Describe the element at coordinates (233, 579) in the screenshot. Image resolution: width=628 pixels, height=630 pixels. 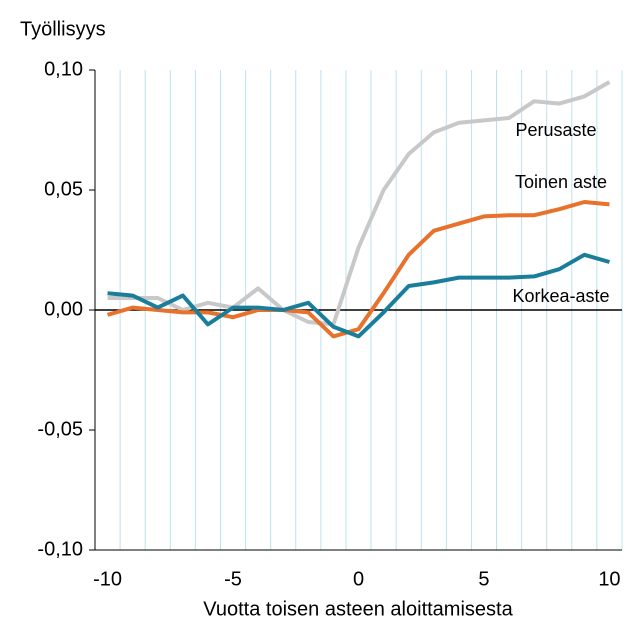
I see `x-tick-label: -5` at that location.